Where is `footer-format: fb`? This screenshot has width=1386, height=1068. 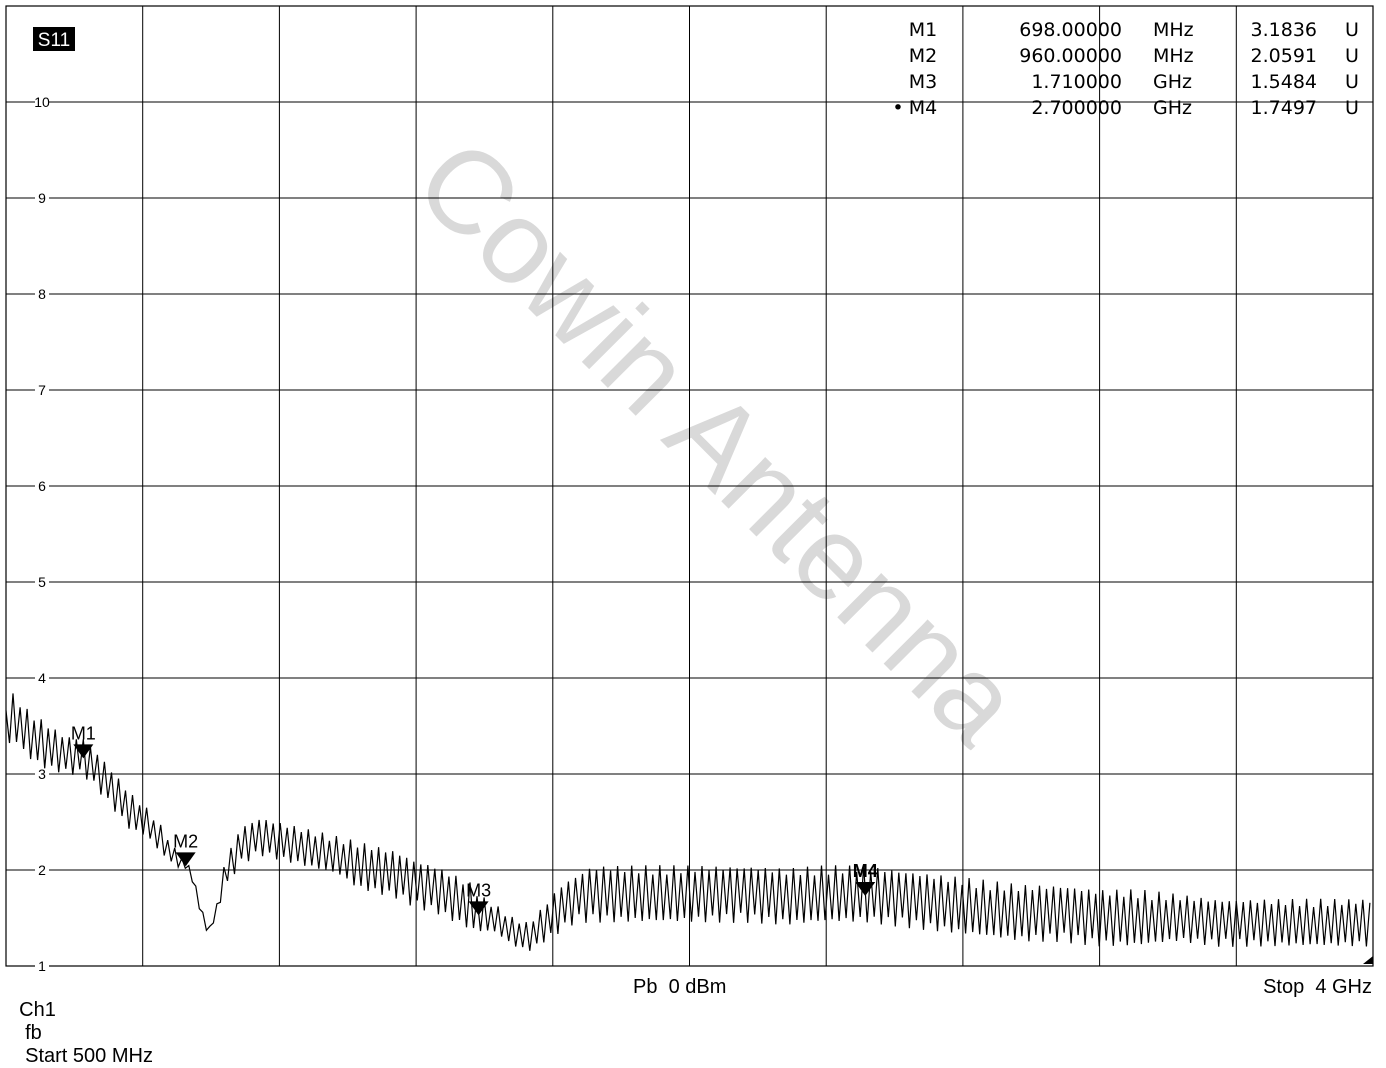
footer-format: fb is located at coordinates (33, 1033).